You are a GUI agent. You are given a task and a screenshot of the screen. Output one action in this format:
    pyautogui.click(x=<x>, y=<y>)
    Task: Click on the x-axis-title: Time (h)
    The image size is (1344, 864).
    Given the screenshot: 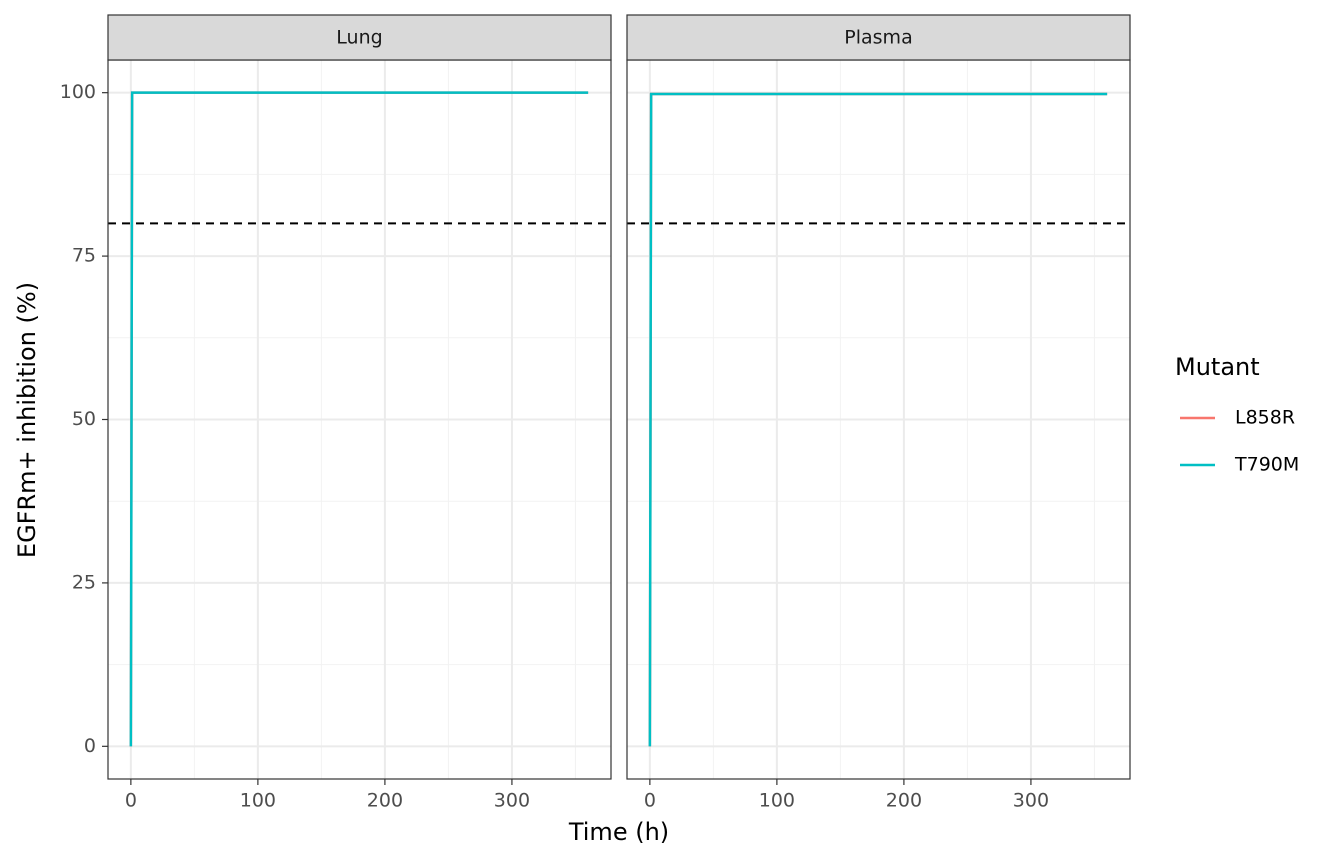 What is the action you would take?
    pyautogui.click(x=618, y=832)
    